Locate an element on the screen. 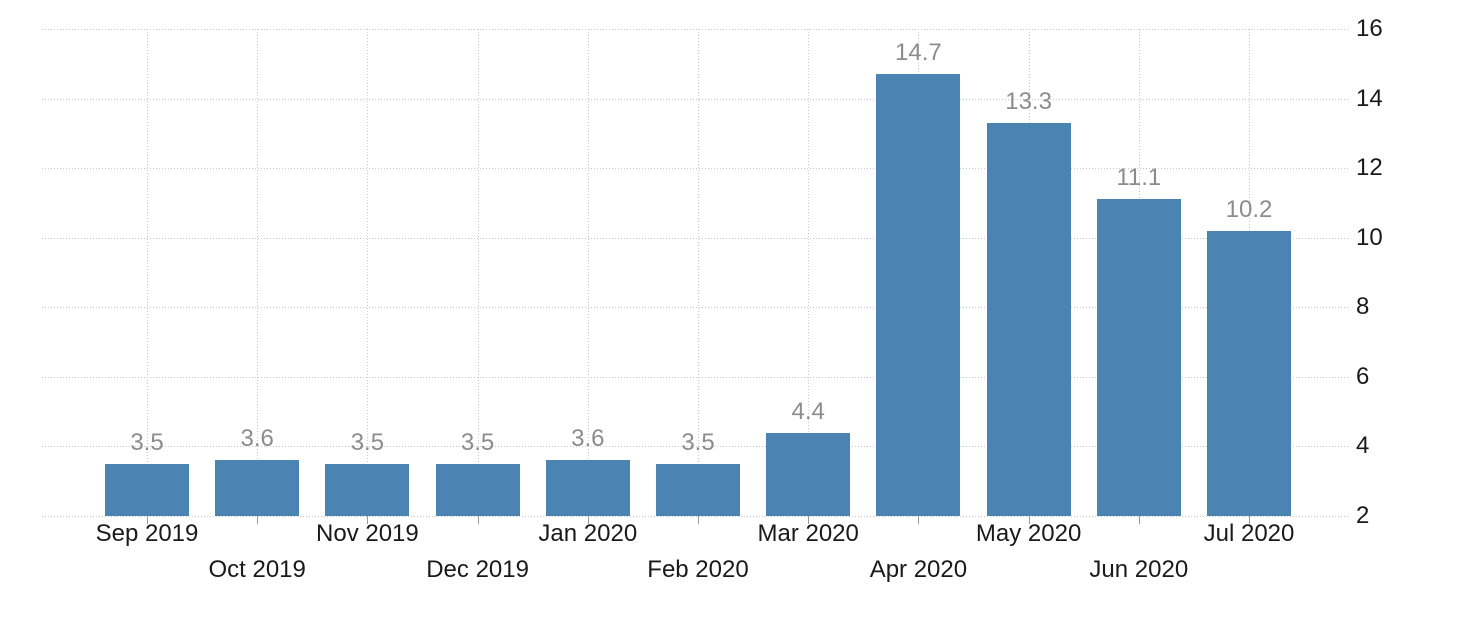 The width and height of the screenshot is (1484, 618). x-axis-label-mar-2020: Mar 2020 is located at coordinates (808, 533).